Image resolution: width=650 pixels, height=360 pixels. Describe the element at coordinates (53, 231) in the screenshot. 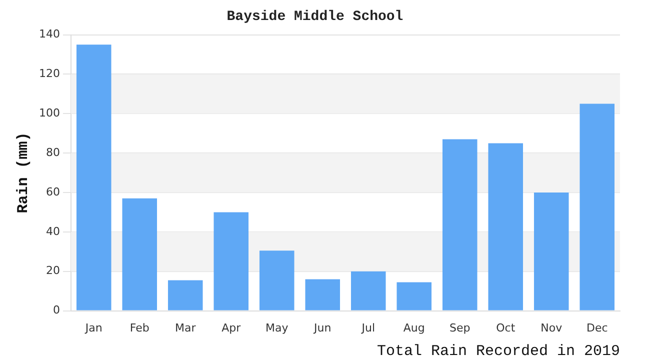

I see `y-tick-label: 40` at that location.